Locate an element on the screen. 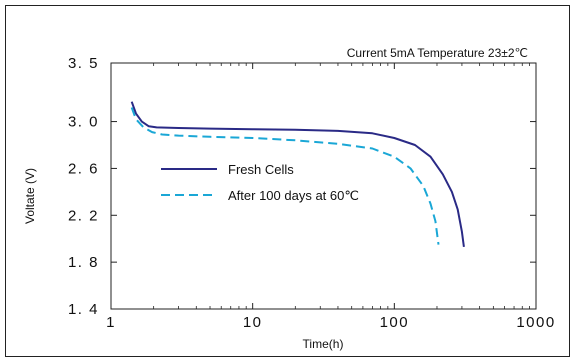 The width and height of the screenshot is (577, 364). y-tick-label: 1. 4 is located at coordinates (83, 309).